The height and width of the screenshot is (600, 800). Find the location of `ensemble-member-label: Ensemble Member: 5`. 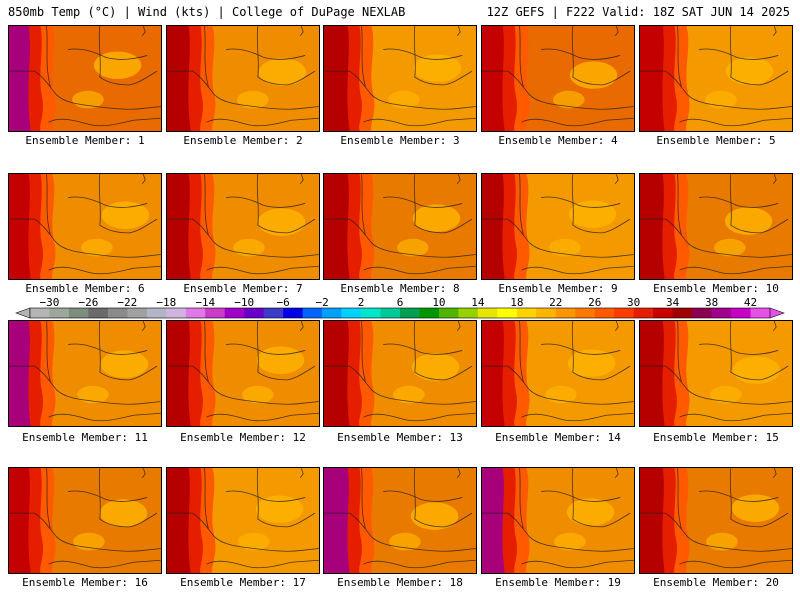

ensemble-member-label: Ensemble Member: 5 is located at coordinates (716, 140).